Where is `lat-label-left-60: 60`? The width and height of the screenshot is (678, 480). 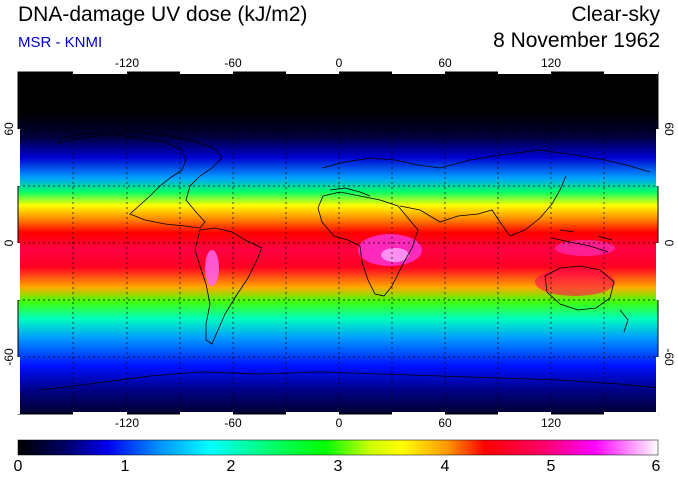
lat-label-left-60: 60 is located at coordinates (9, 129).